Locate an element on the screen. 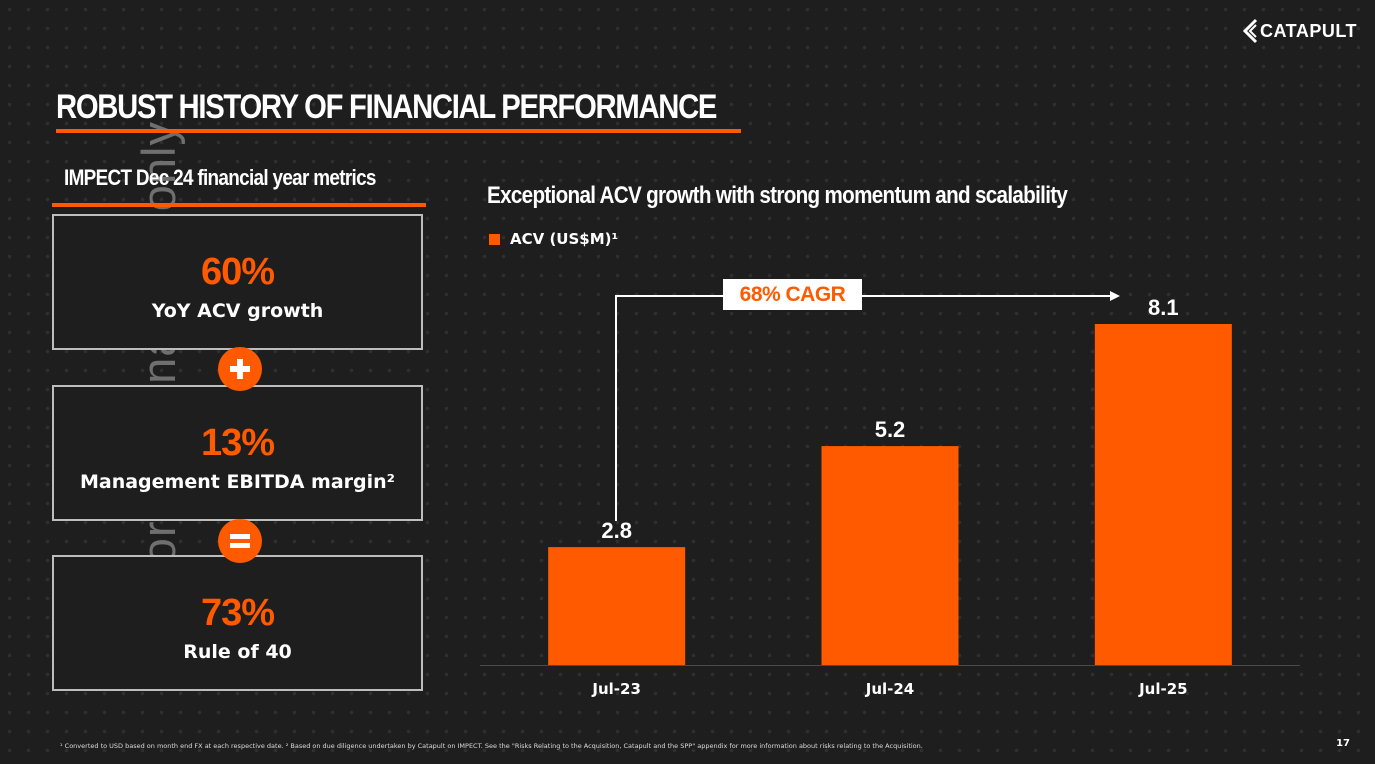  chart-legend: ACV (US$M)¹ is located at coordinates (553, 239).